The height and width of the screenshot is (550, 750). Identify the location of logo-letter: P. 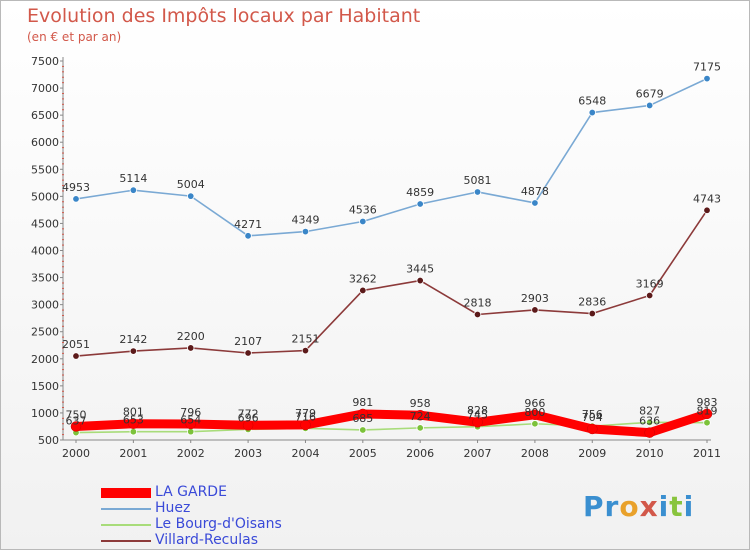
(594, 506).